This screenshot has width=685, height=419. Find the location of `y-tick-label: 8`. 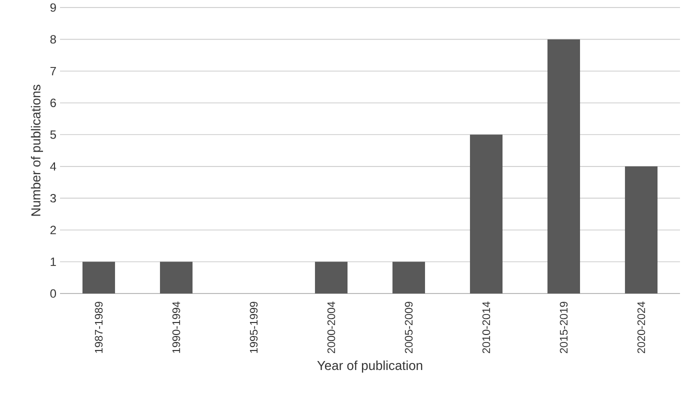

y-tick-label: 8 is located at coordinates (53, 39).